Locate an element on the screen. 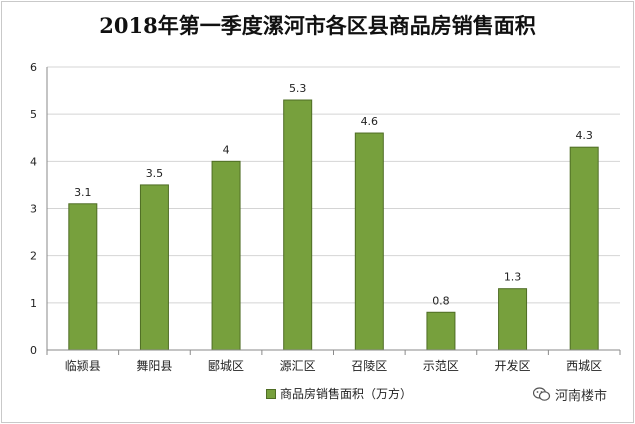 This screenshot has height=424, width=635. data-label: 3.5 is located at coordinates (155, 173).